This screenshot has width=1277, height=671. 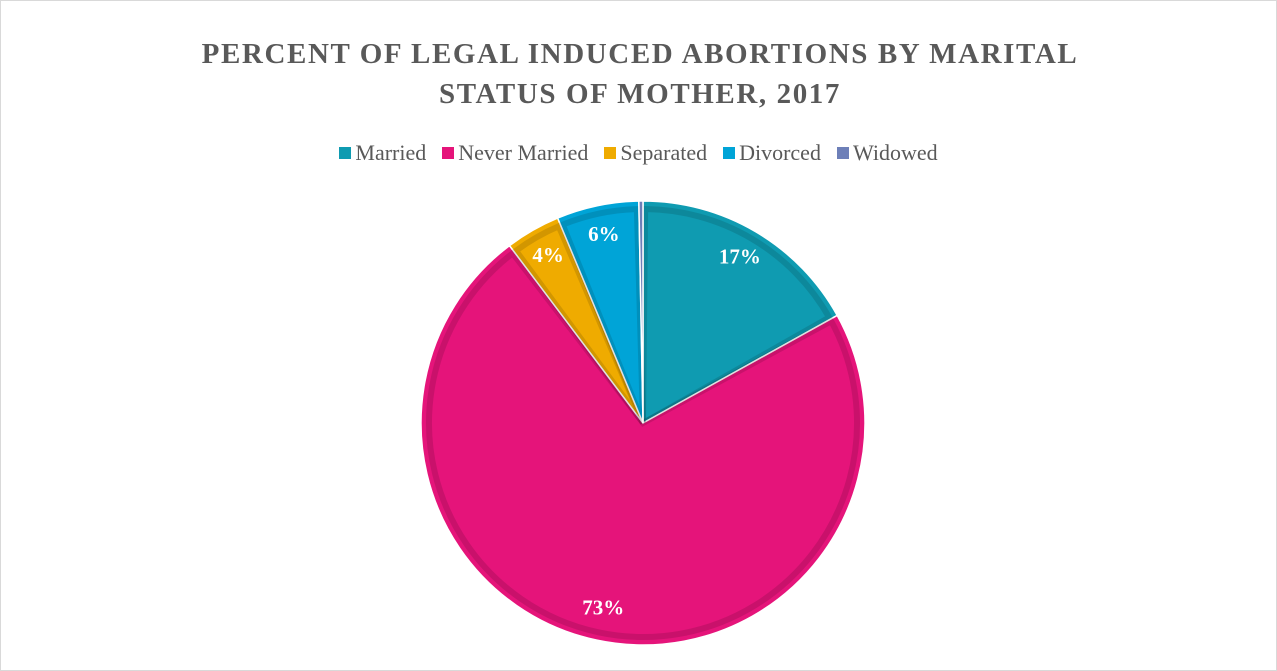 I want to click on legend-item: Divorced, so click(x=772, y=153).